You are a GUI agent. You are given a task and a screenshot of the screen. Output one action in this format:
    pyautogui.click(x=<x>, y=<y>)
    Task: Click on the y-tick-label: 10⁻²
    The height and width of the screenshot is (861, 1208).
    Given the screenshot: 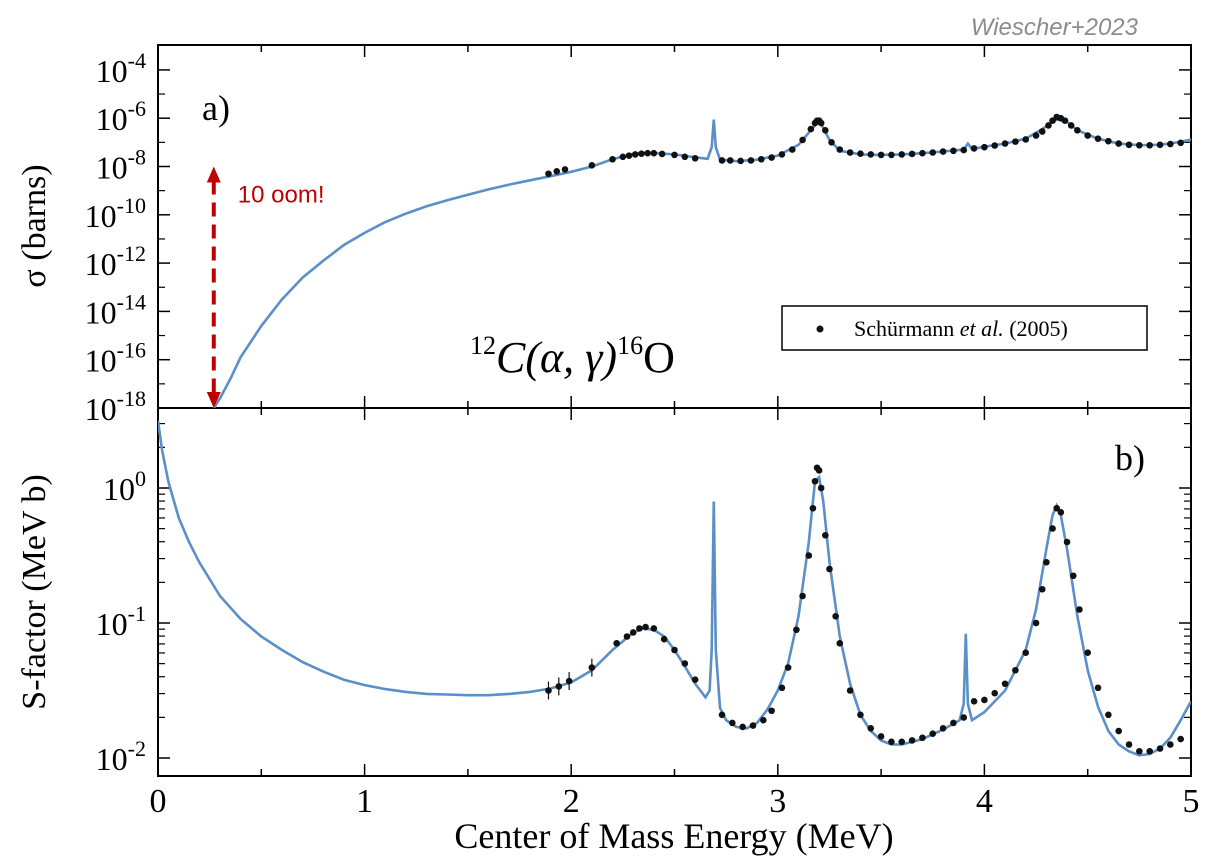 What is the action you would take?
    pyautogui.click(x=121, y=756)
    